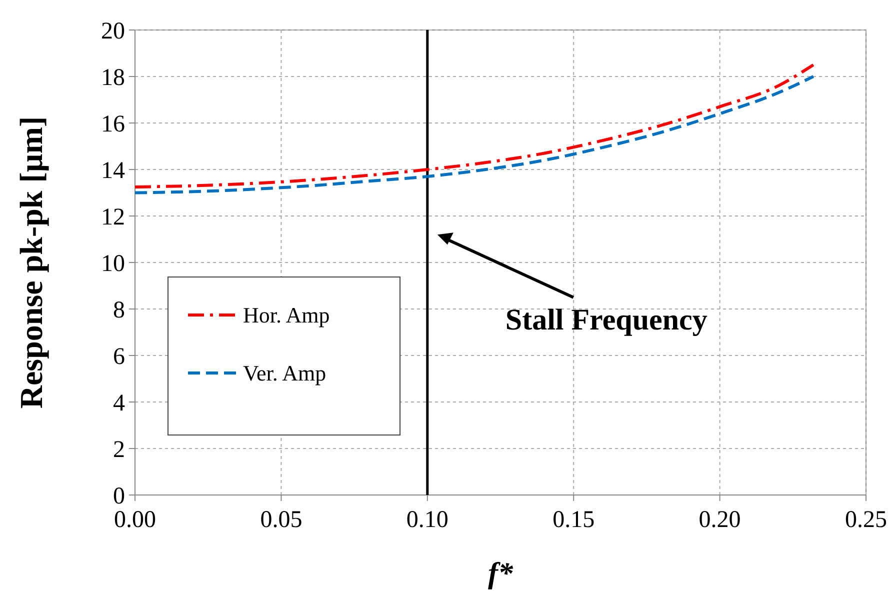  I want to click on y-tick-label: 4, so click(119, 403).